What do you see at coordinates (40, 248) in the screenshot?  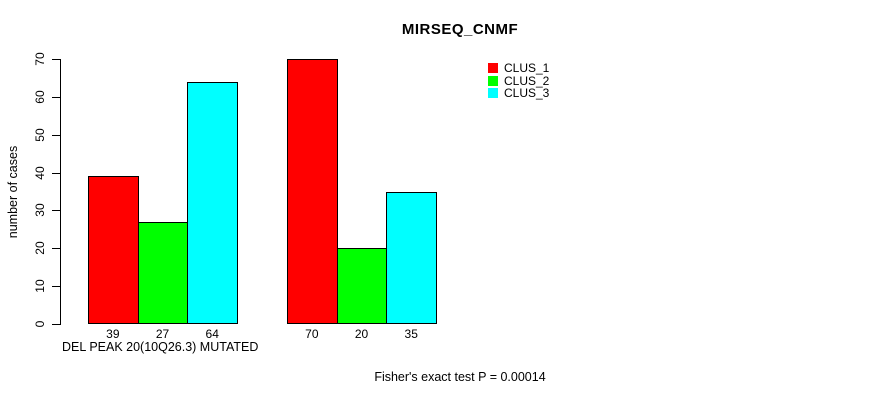 I see `y-axis-tick-label: 20` at bounding box center [40, 248].